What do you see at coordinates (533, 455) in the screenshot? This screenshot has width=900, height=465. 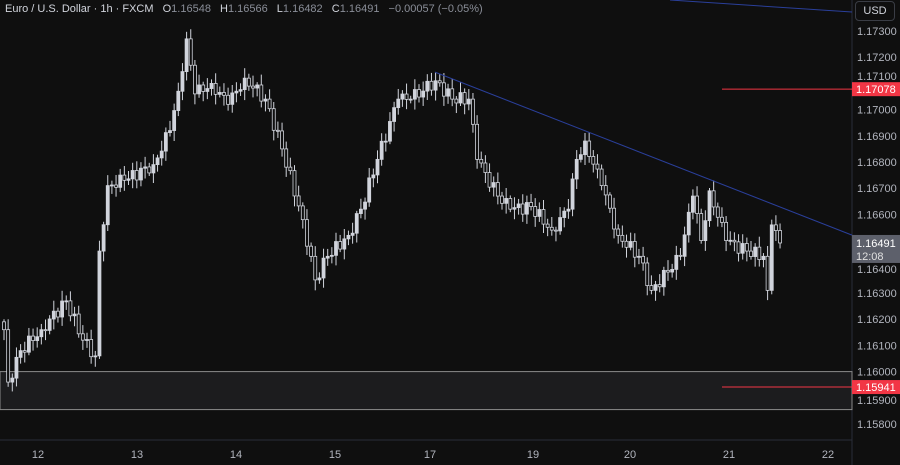 I see `time-tick-label: 19` at bounding box center [533, 455].